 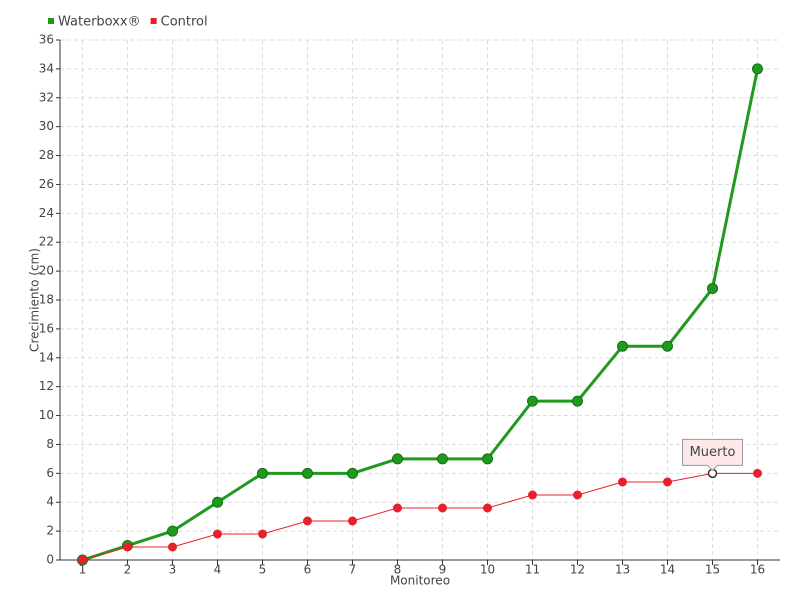 What do you see at coordinates (50, 560) in the screenshot?
I see `y-tick-label: 0` at bounding box center [50, 560].